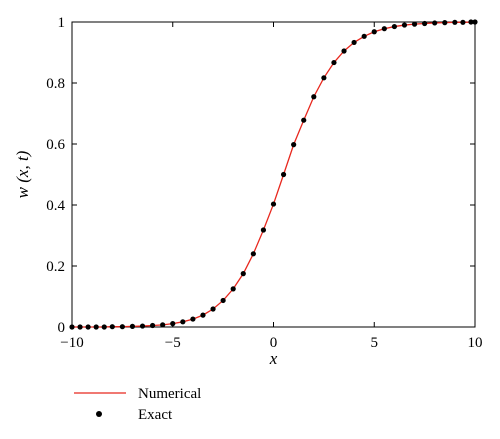  Describe the element at coordinates (155, 415) in the screenshot. I see `legend-exact-label: Exact` at that location.